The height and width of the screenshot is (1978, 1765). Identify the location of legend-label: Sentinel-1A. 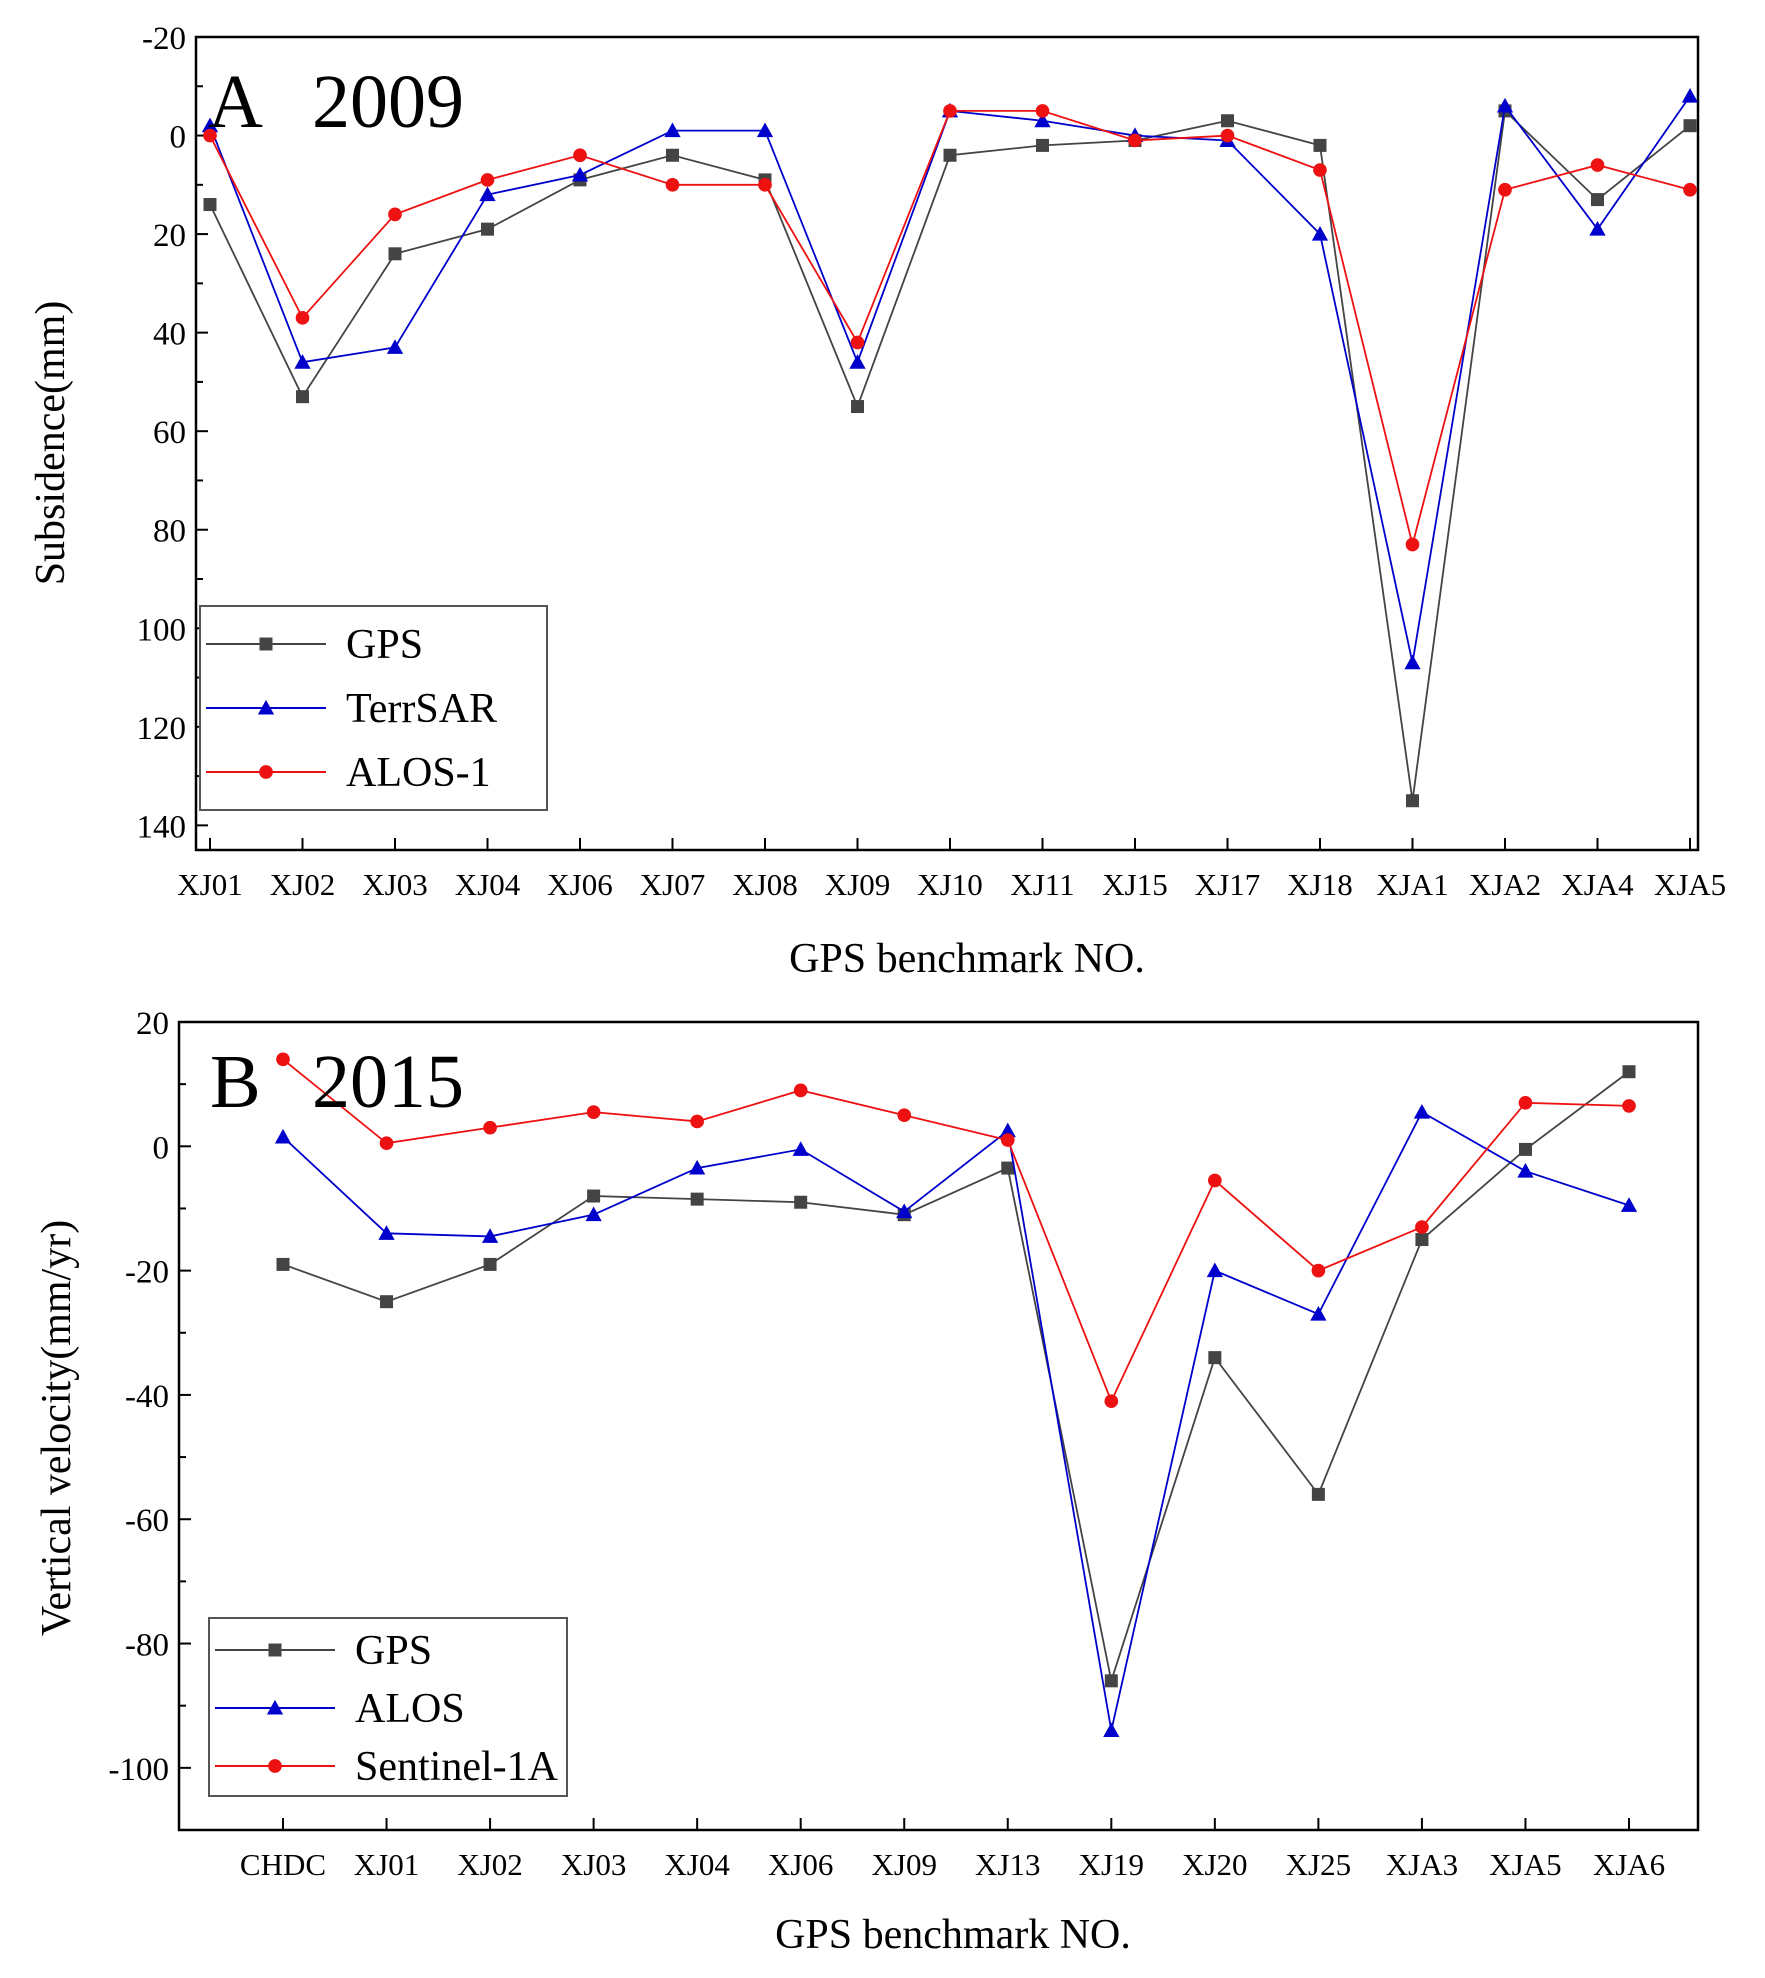
(457, 1767).